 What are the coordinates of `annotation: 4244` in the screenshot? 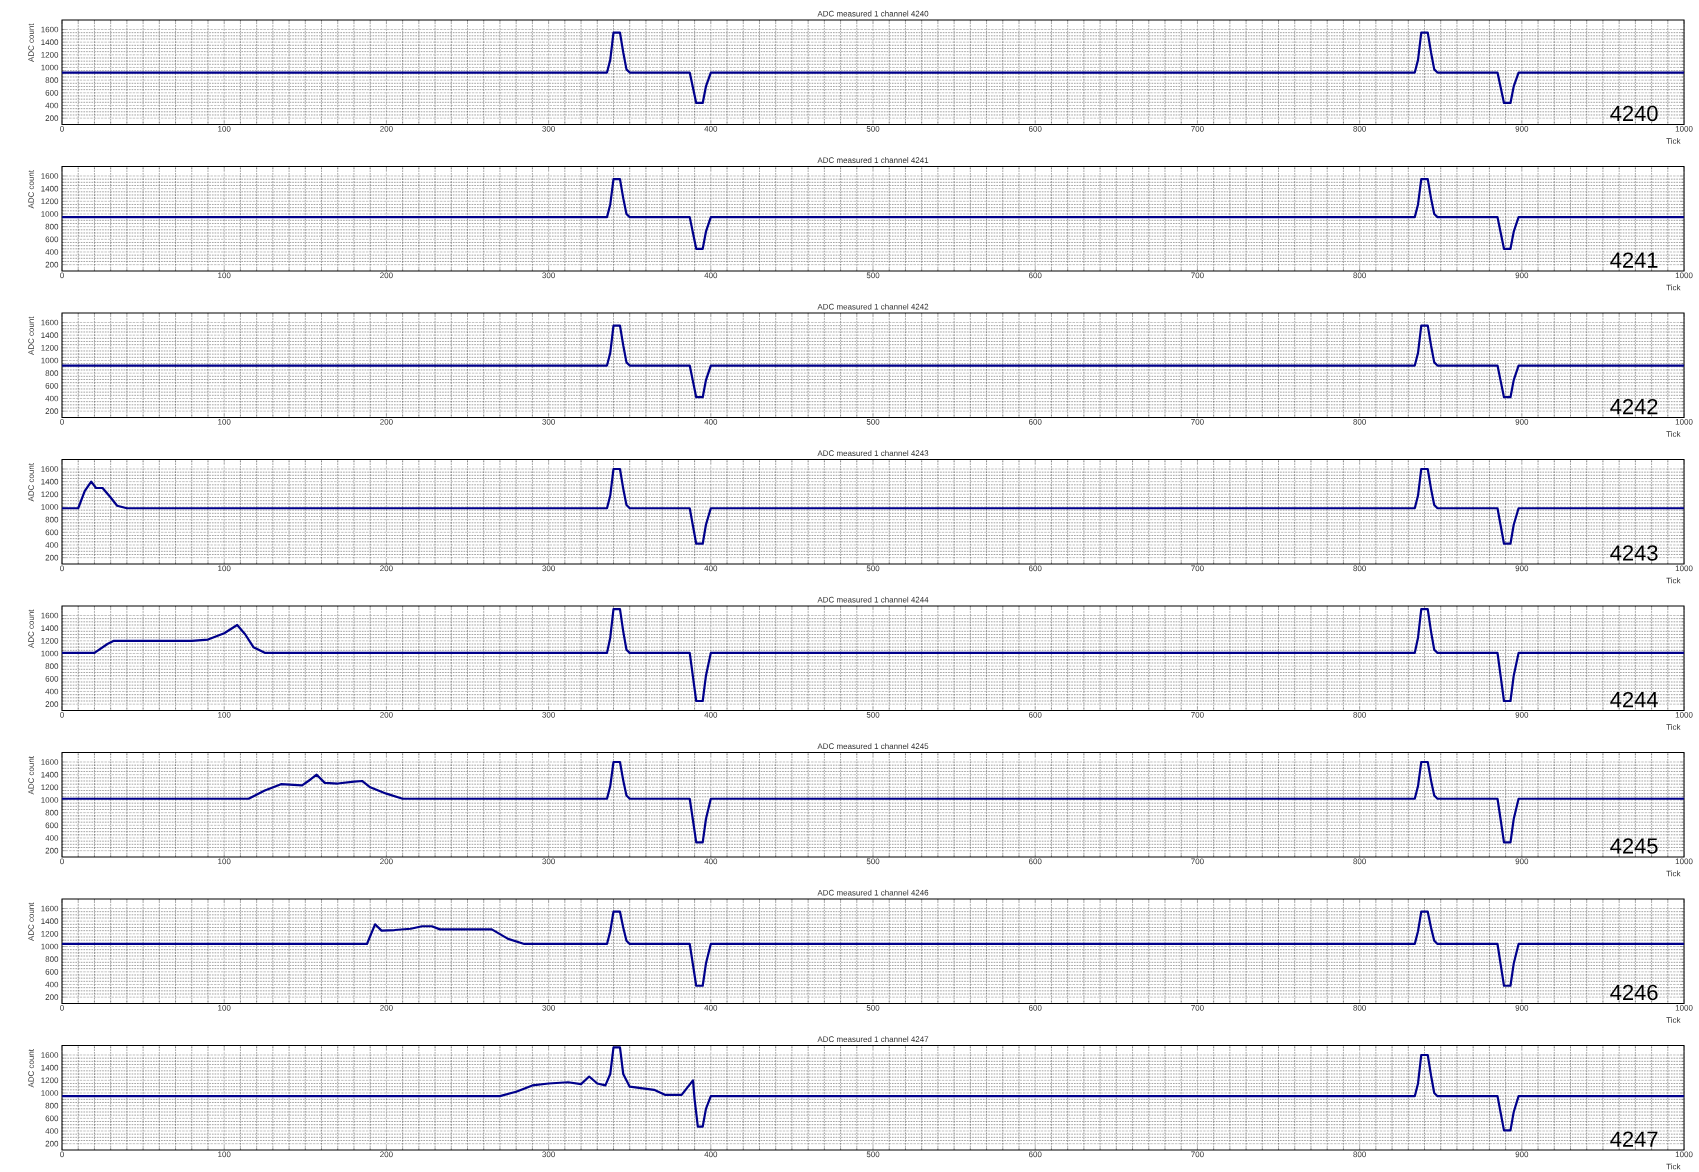 It's located at (1634, 699).